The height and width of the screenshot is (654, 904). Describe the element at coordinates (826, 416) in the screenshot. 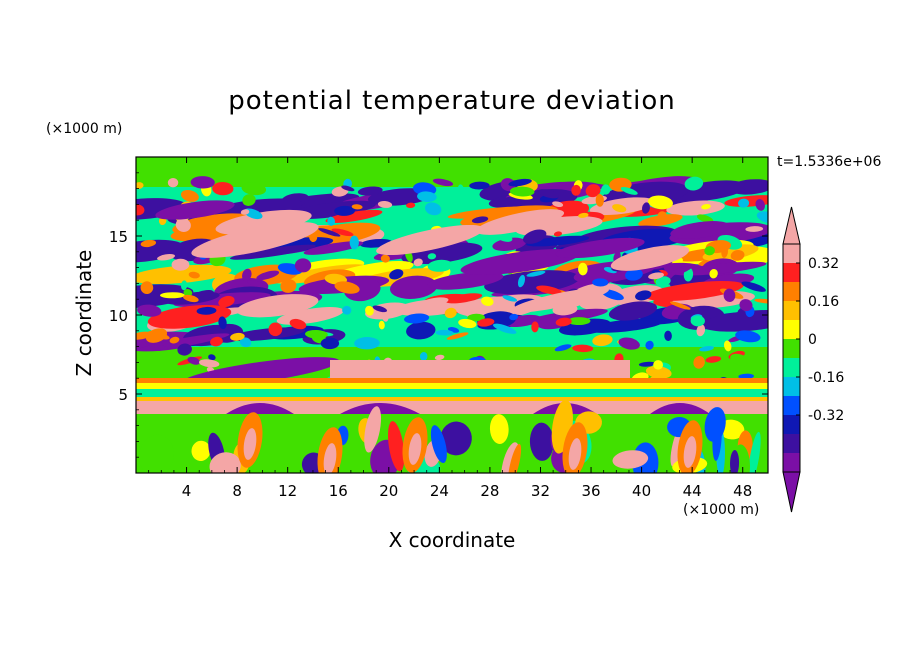

I see `colorbar-tick-label: -0.32` at that location.